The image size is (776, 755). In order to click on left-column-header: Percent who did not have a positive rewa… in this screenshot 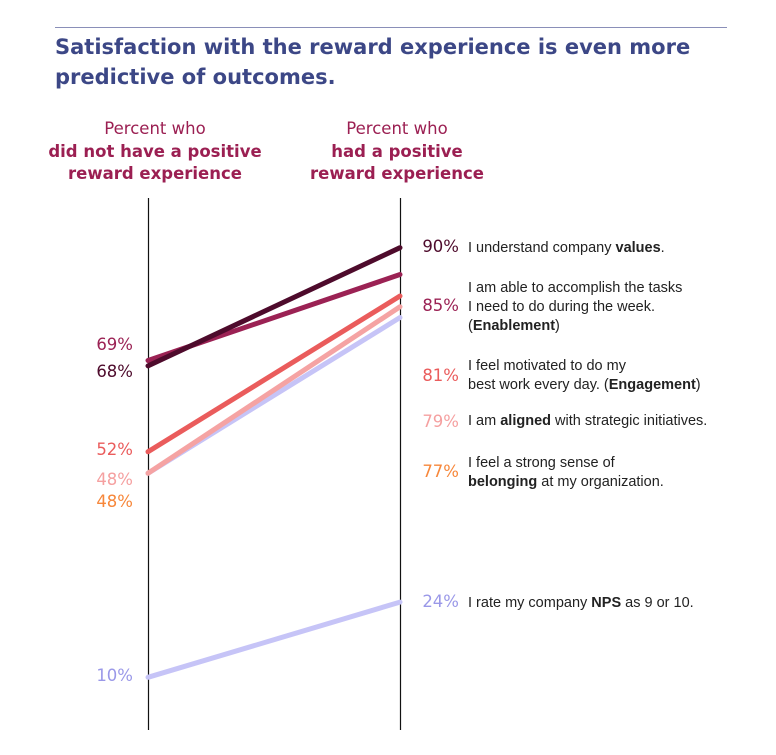, I will do `click(155, 152)`.